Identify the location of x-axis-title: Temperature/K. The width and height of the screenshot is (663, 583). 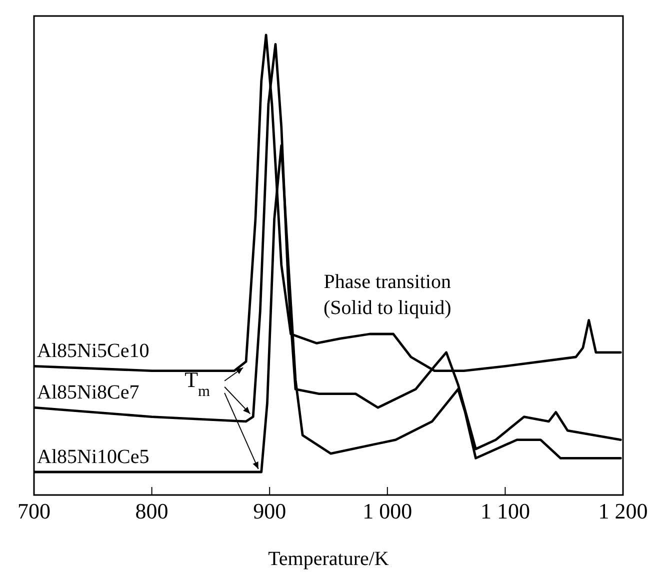
(329, 559).